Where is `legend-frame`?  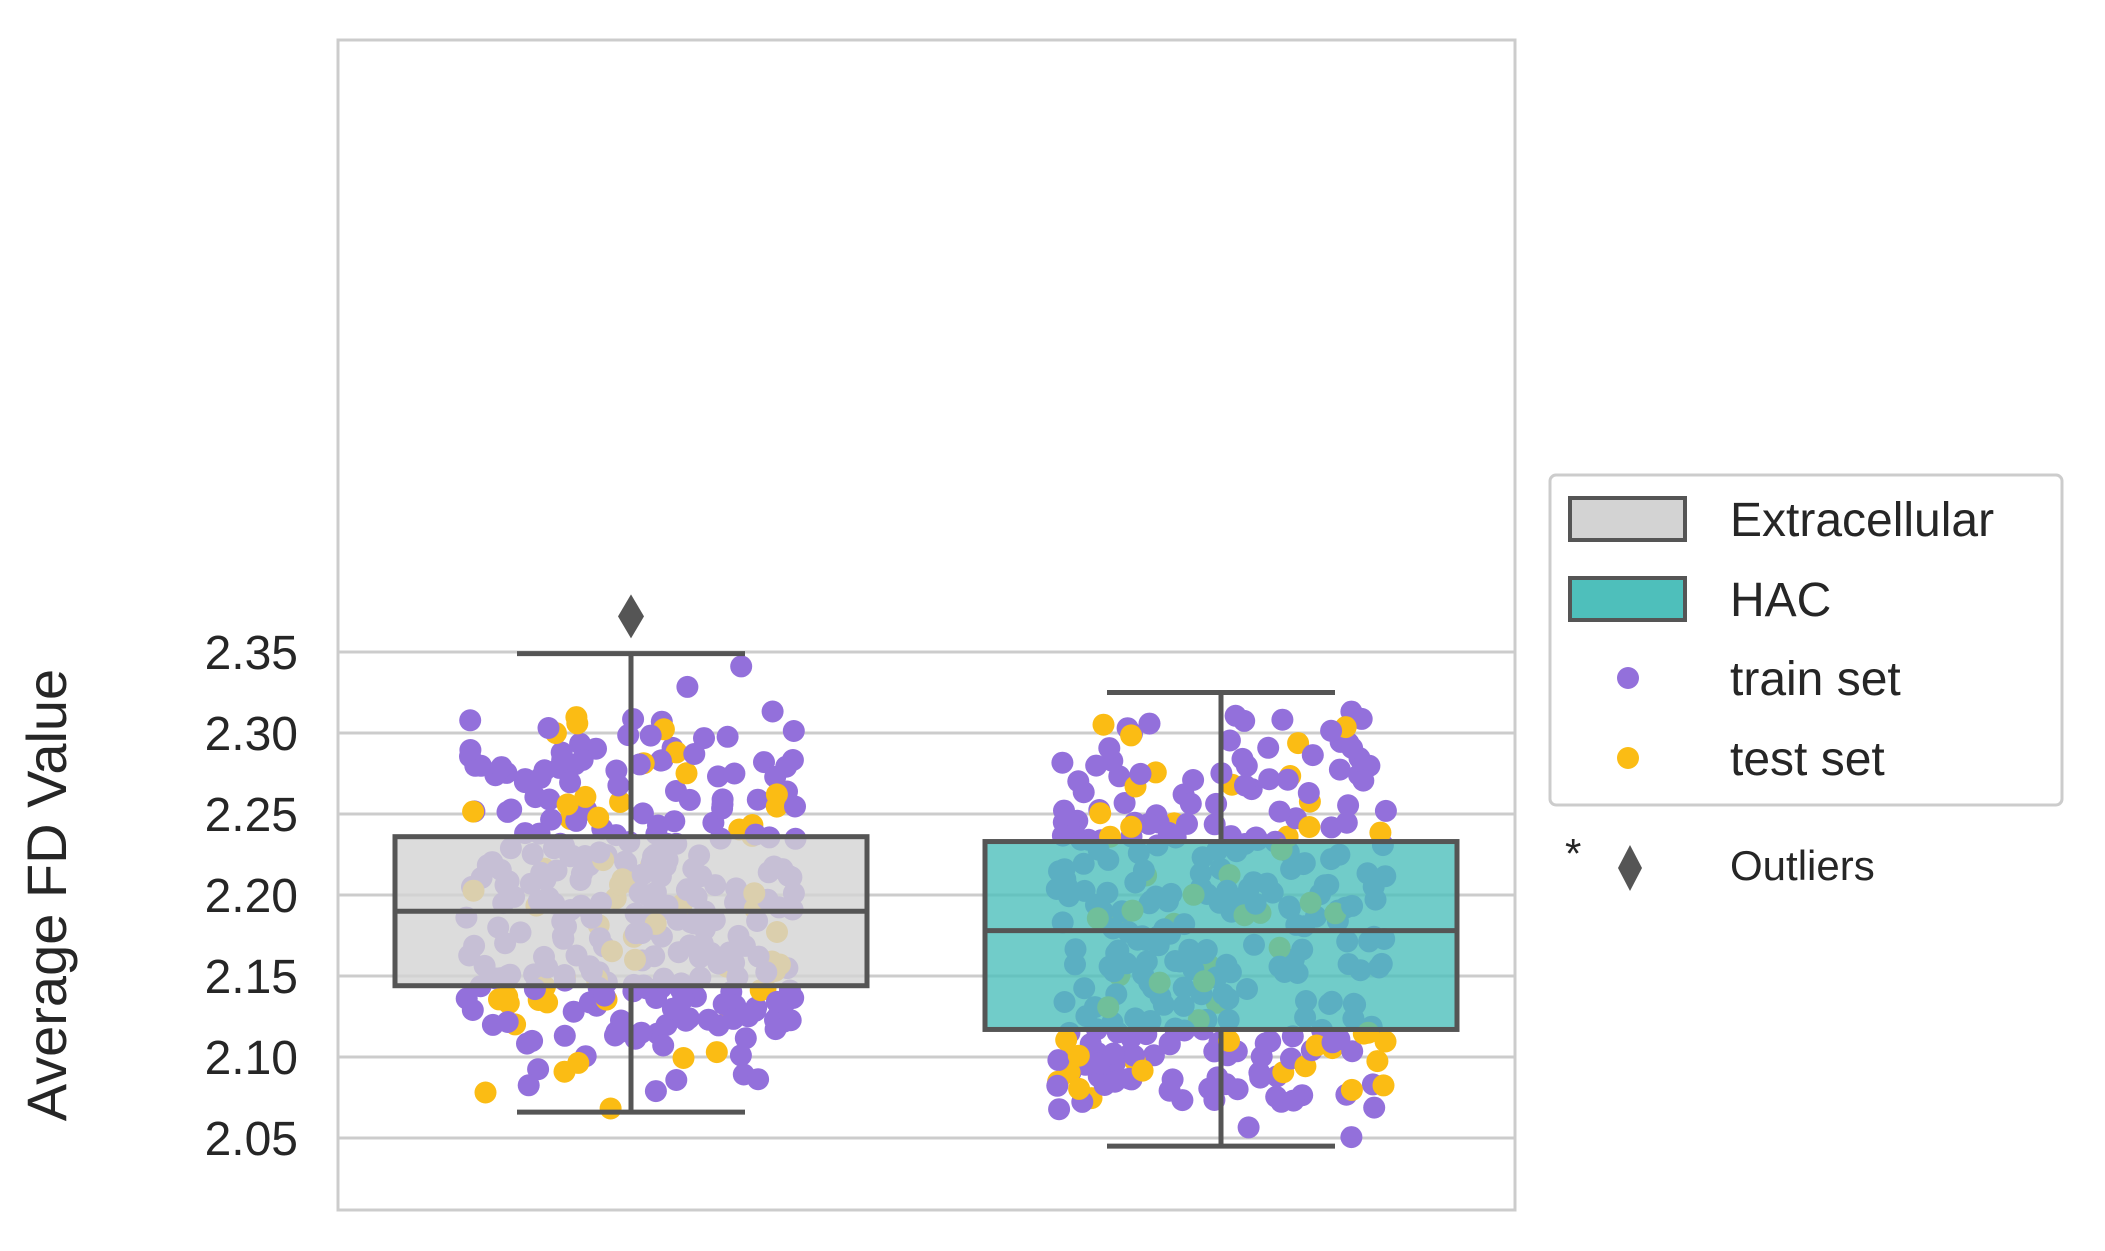
legend-frame is located at coordinates (1806, 640).